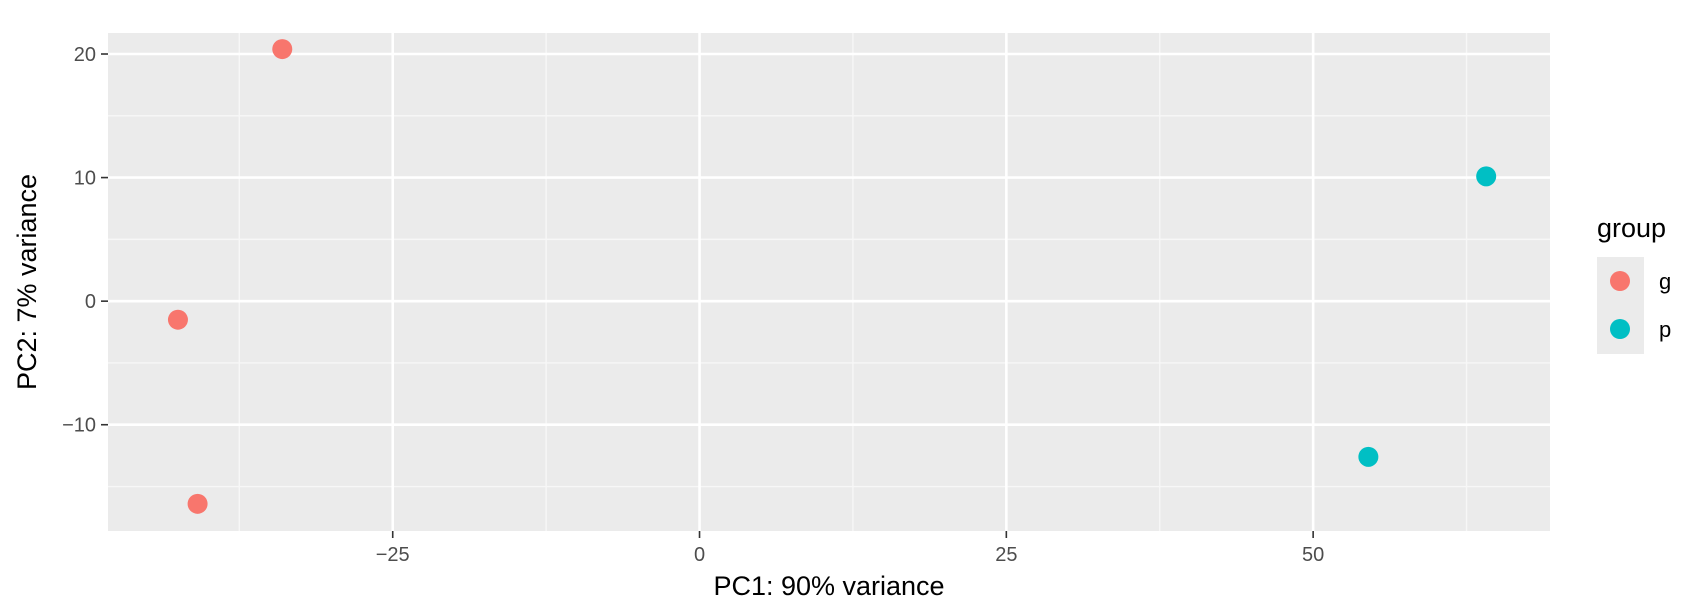 The width and height of the screenshot is (1691, 611). Describe the element at coordinates (1631, 228) in the screenshot. I see `legend-title: group` at that location.